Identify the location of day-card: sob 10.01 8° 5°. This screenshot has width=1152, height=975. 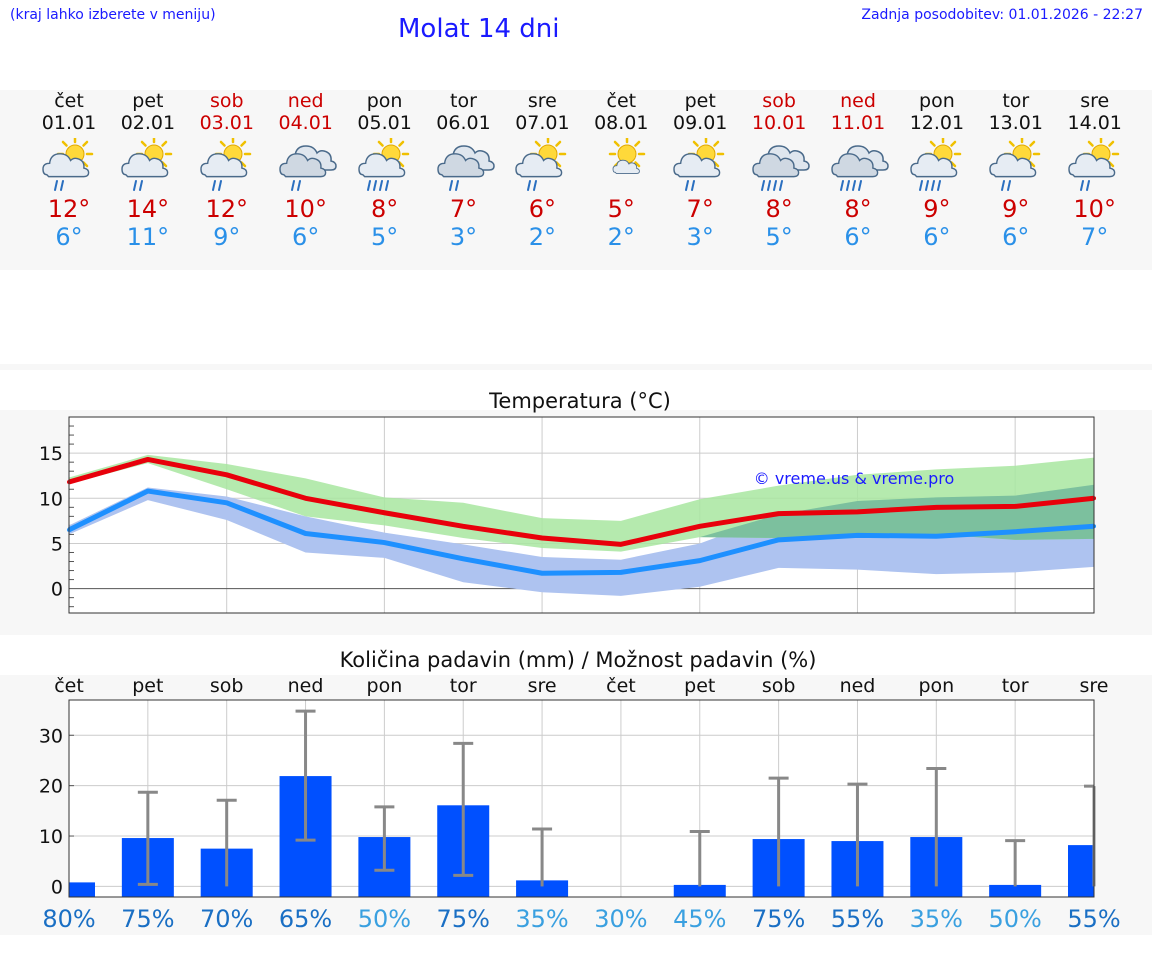
(779, 170).